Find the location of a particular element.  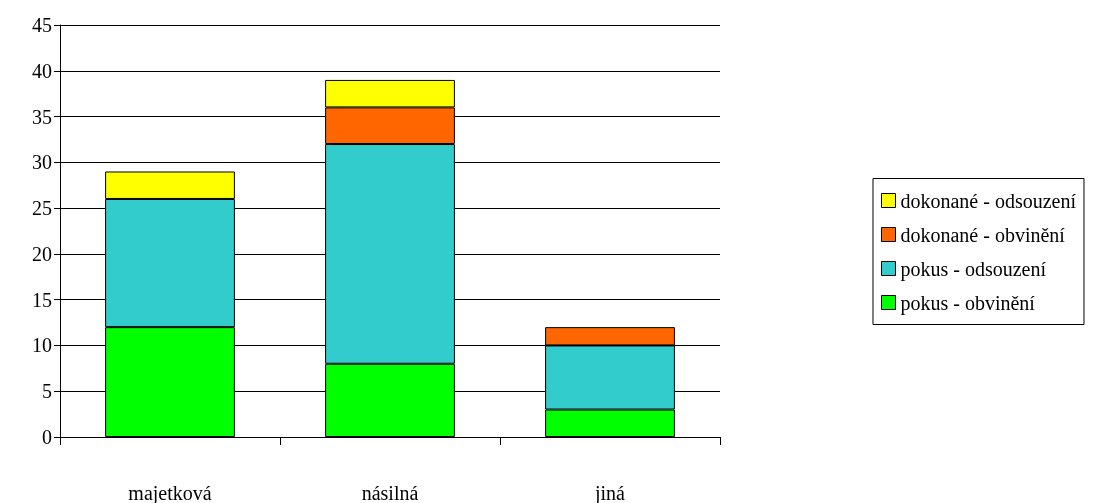

y-tick-label: 25 is located at coordinates (42, 208).